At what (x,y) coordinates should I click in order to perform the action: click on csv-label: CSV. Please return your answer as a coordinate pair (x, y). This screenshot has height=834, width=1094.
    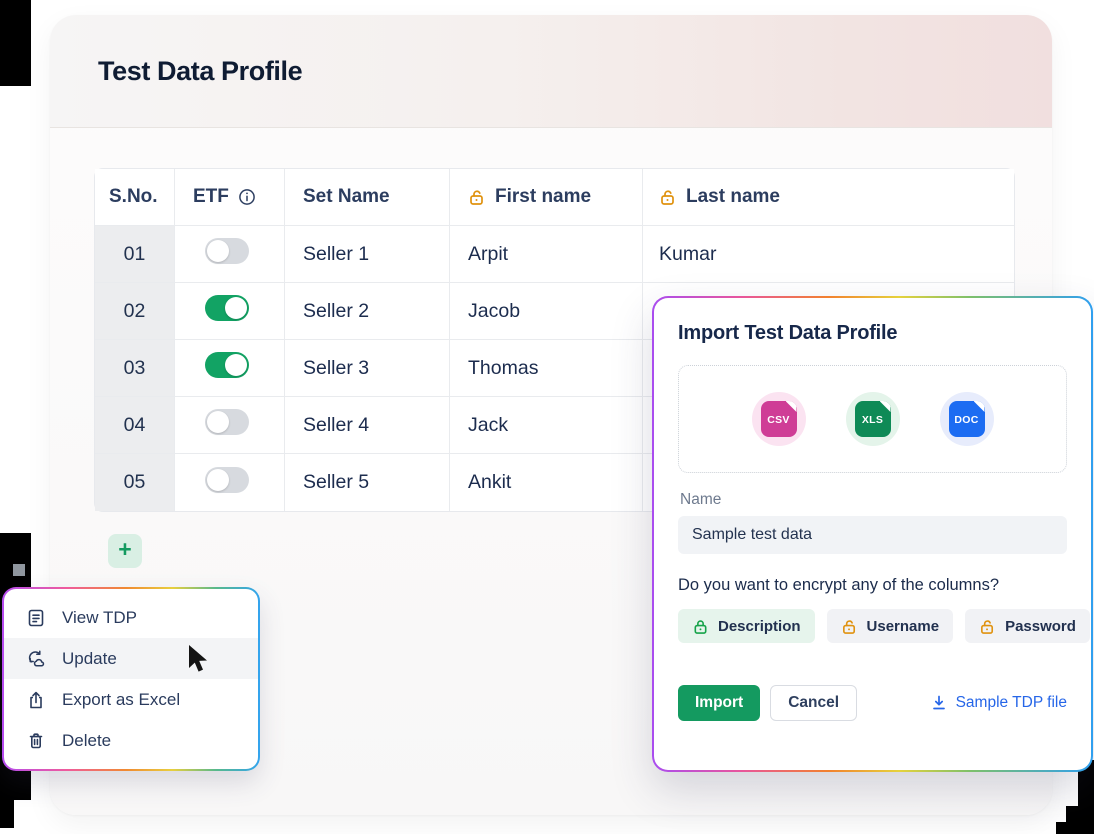
    Looking at the image, I should click on (778, 419).